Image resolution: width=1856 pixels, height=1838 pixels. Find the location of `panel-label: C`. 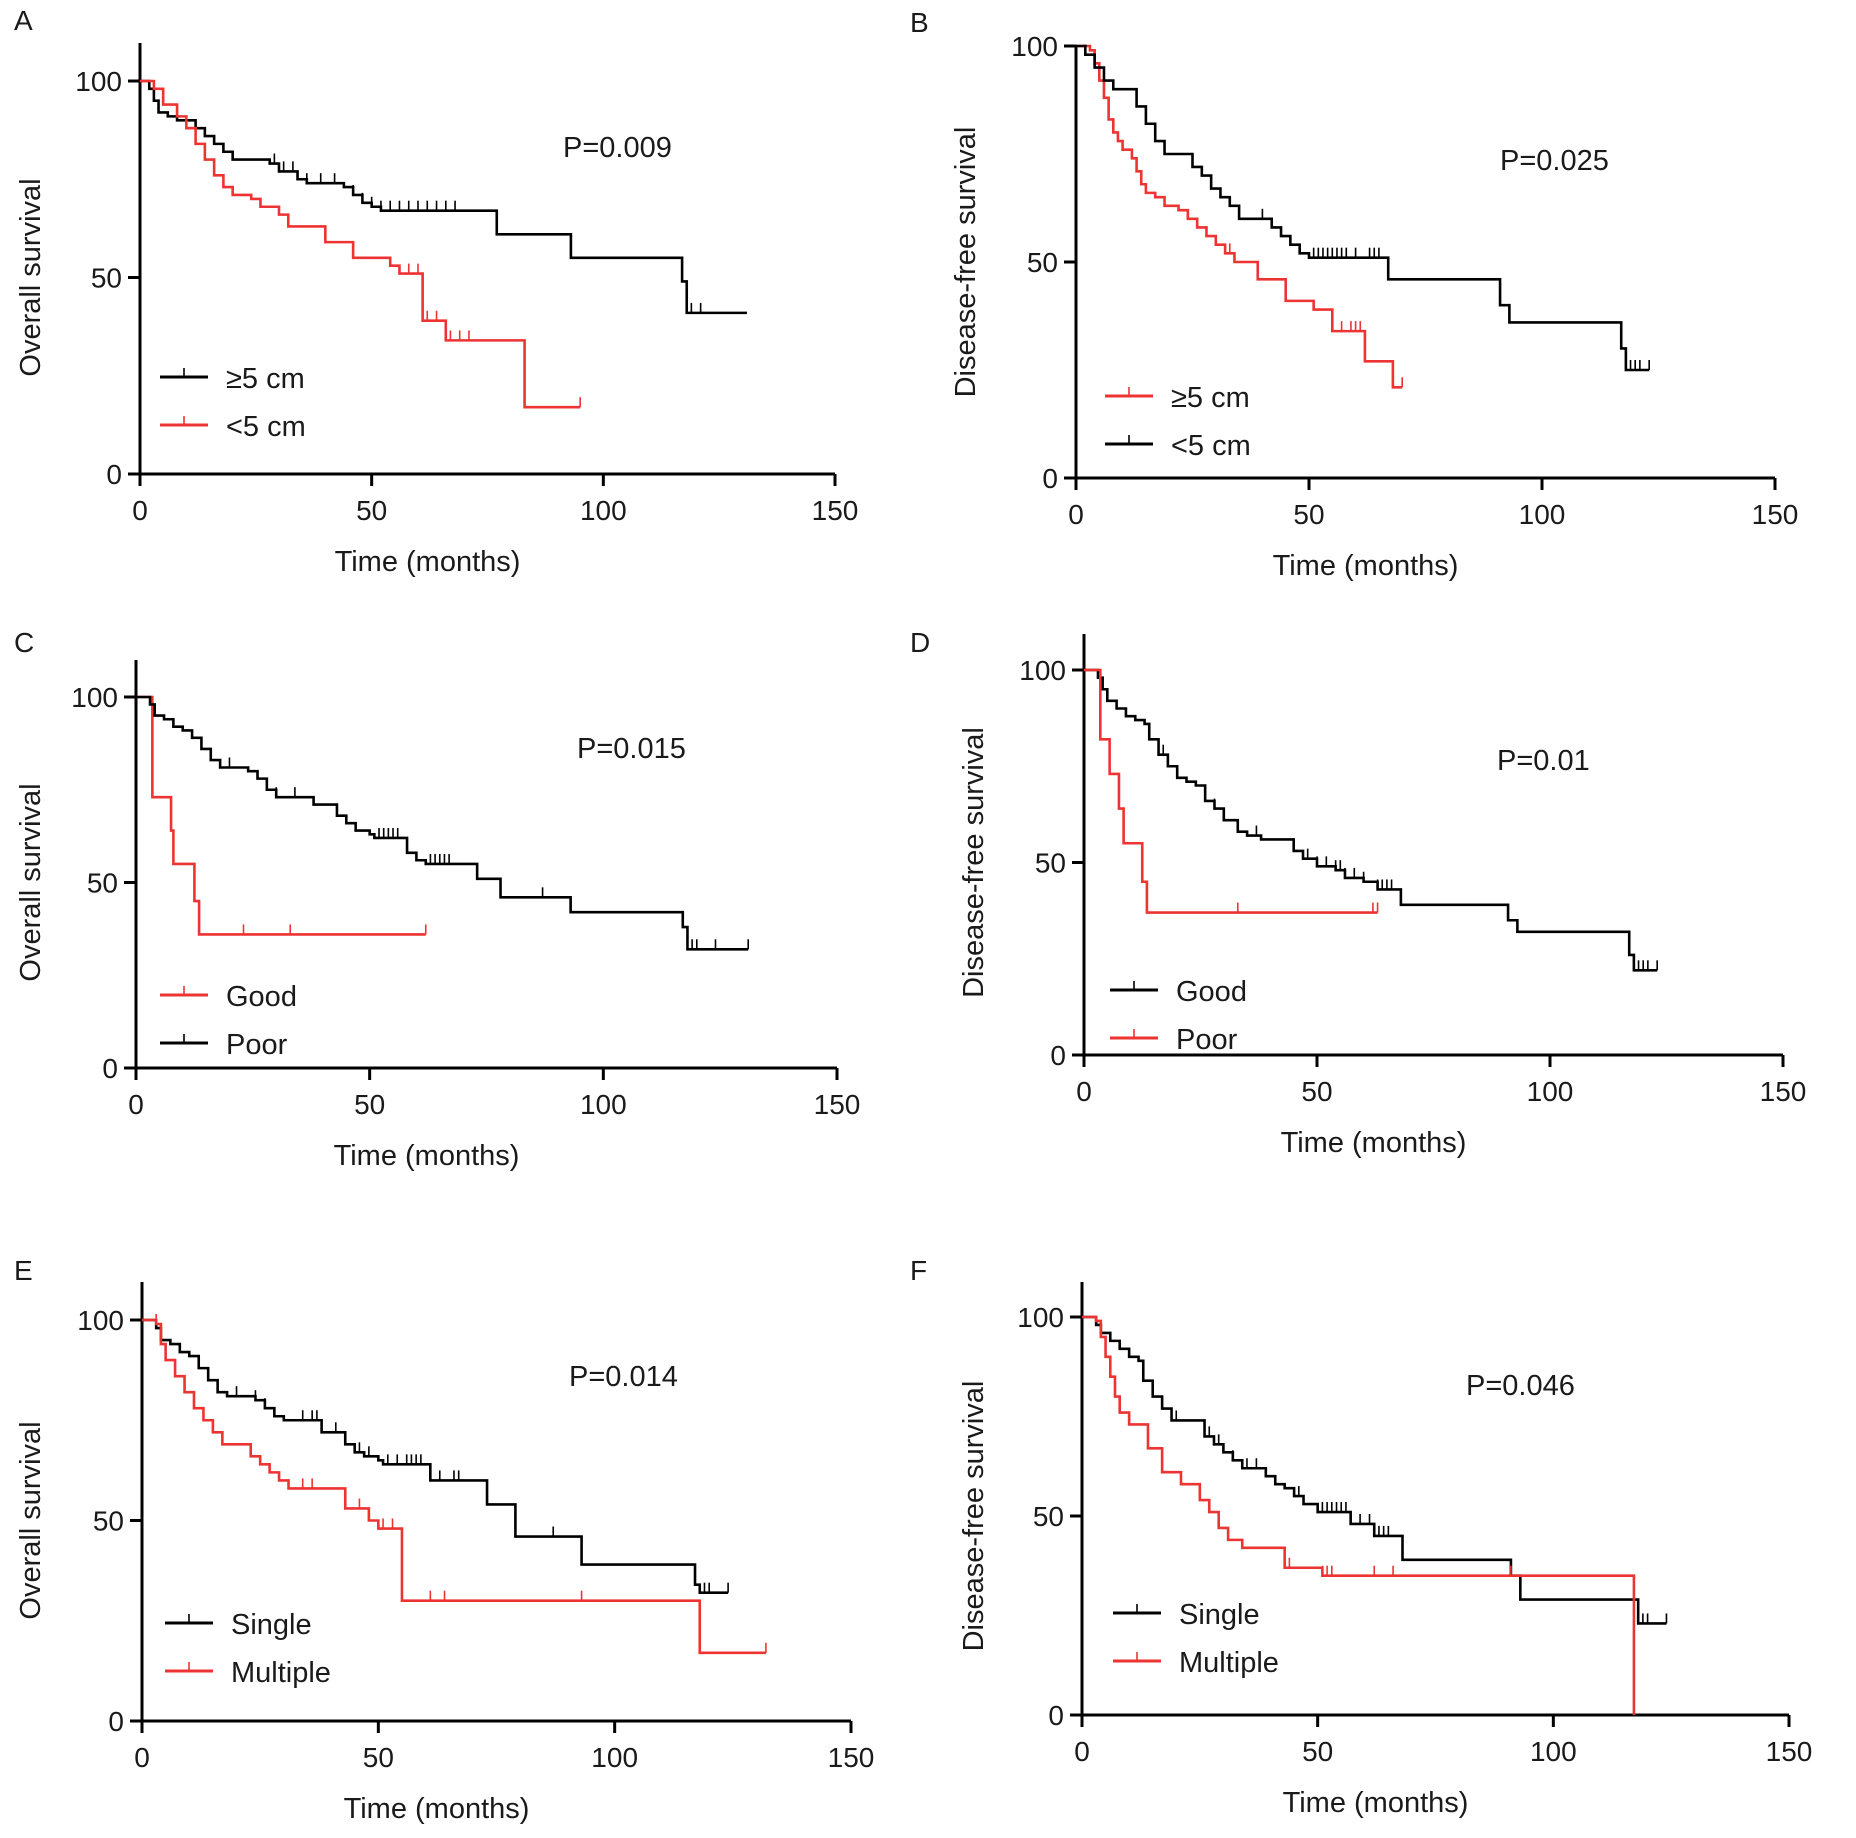

panel-label: C is located at coordinates (24, 642).